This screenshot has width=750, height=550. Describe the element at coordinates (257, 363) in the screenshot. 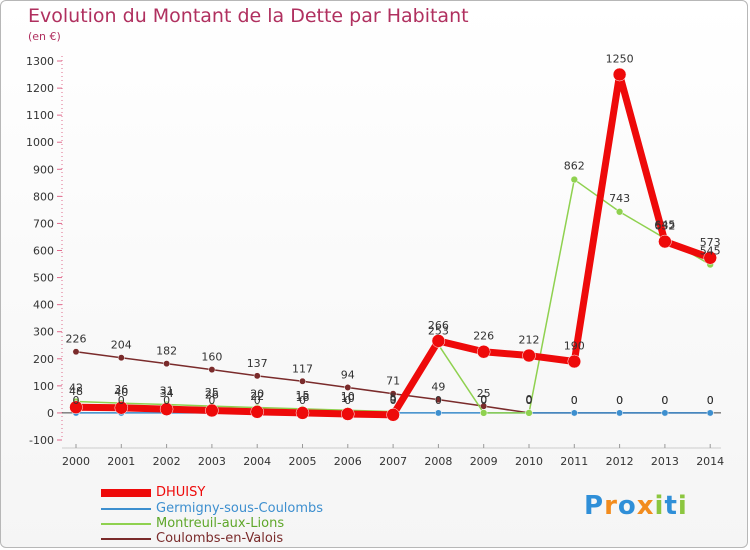

I see `data-label-coulombs-en-valois: 137` at that location.